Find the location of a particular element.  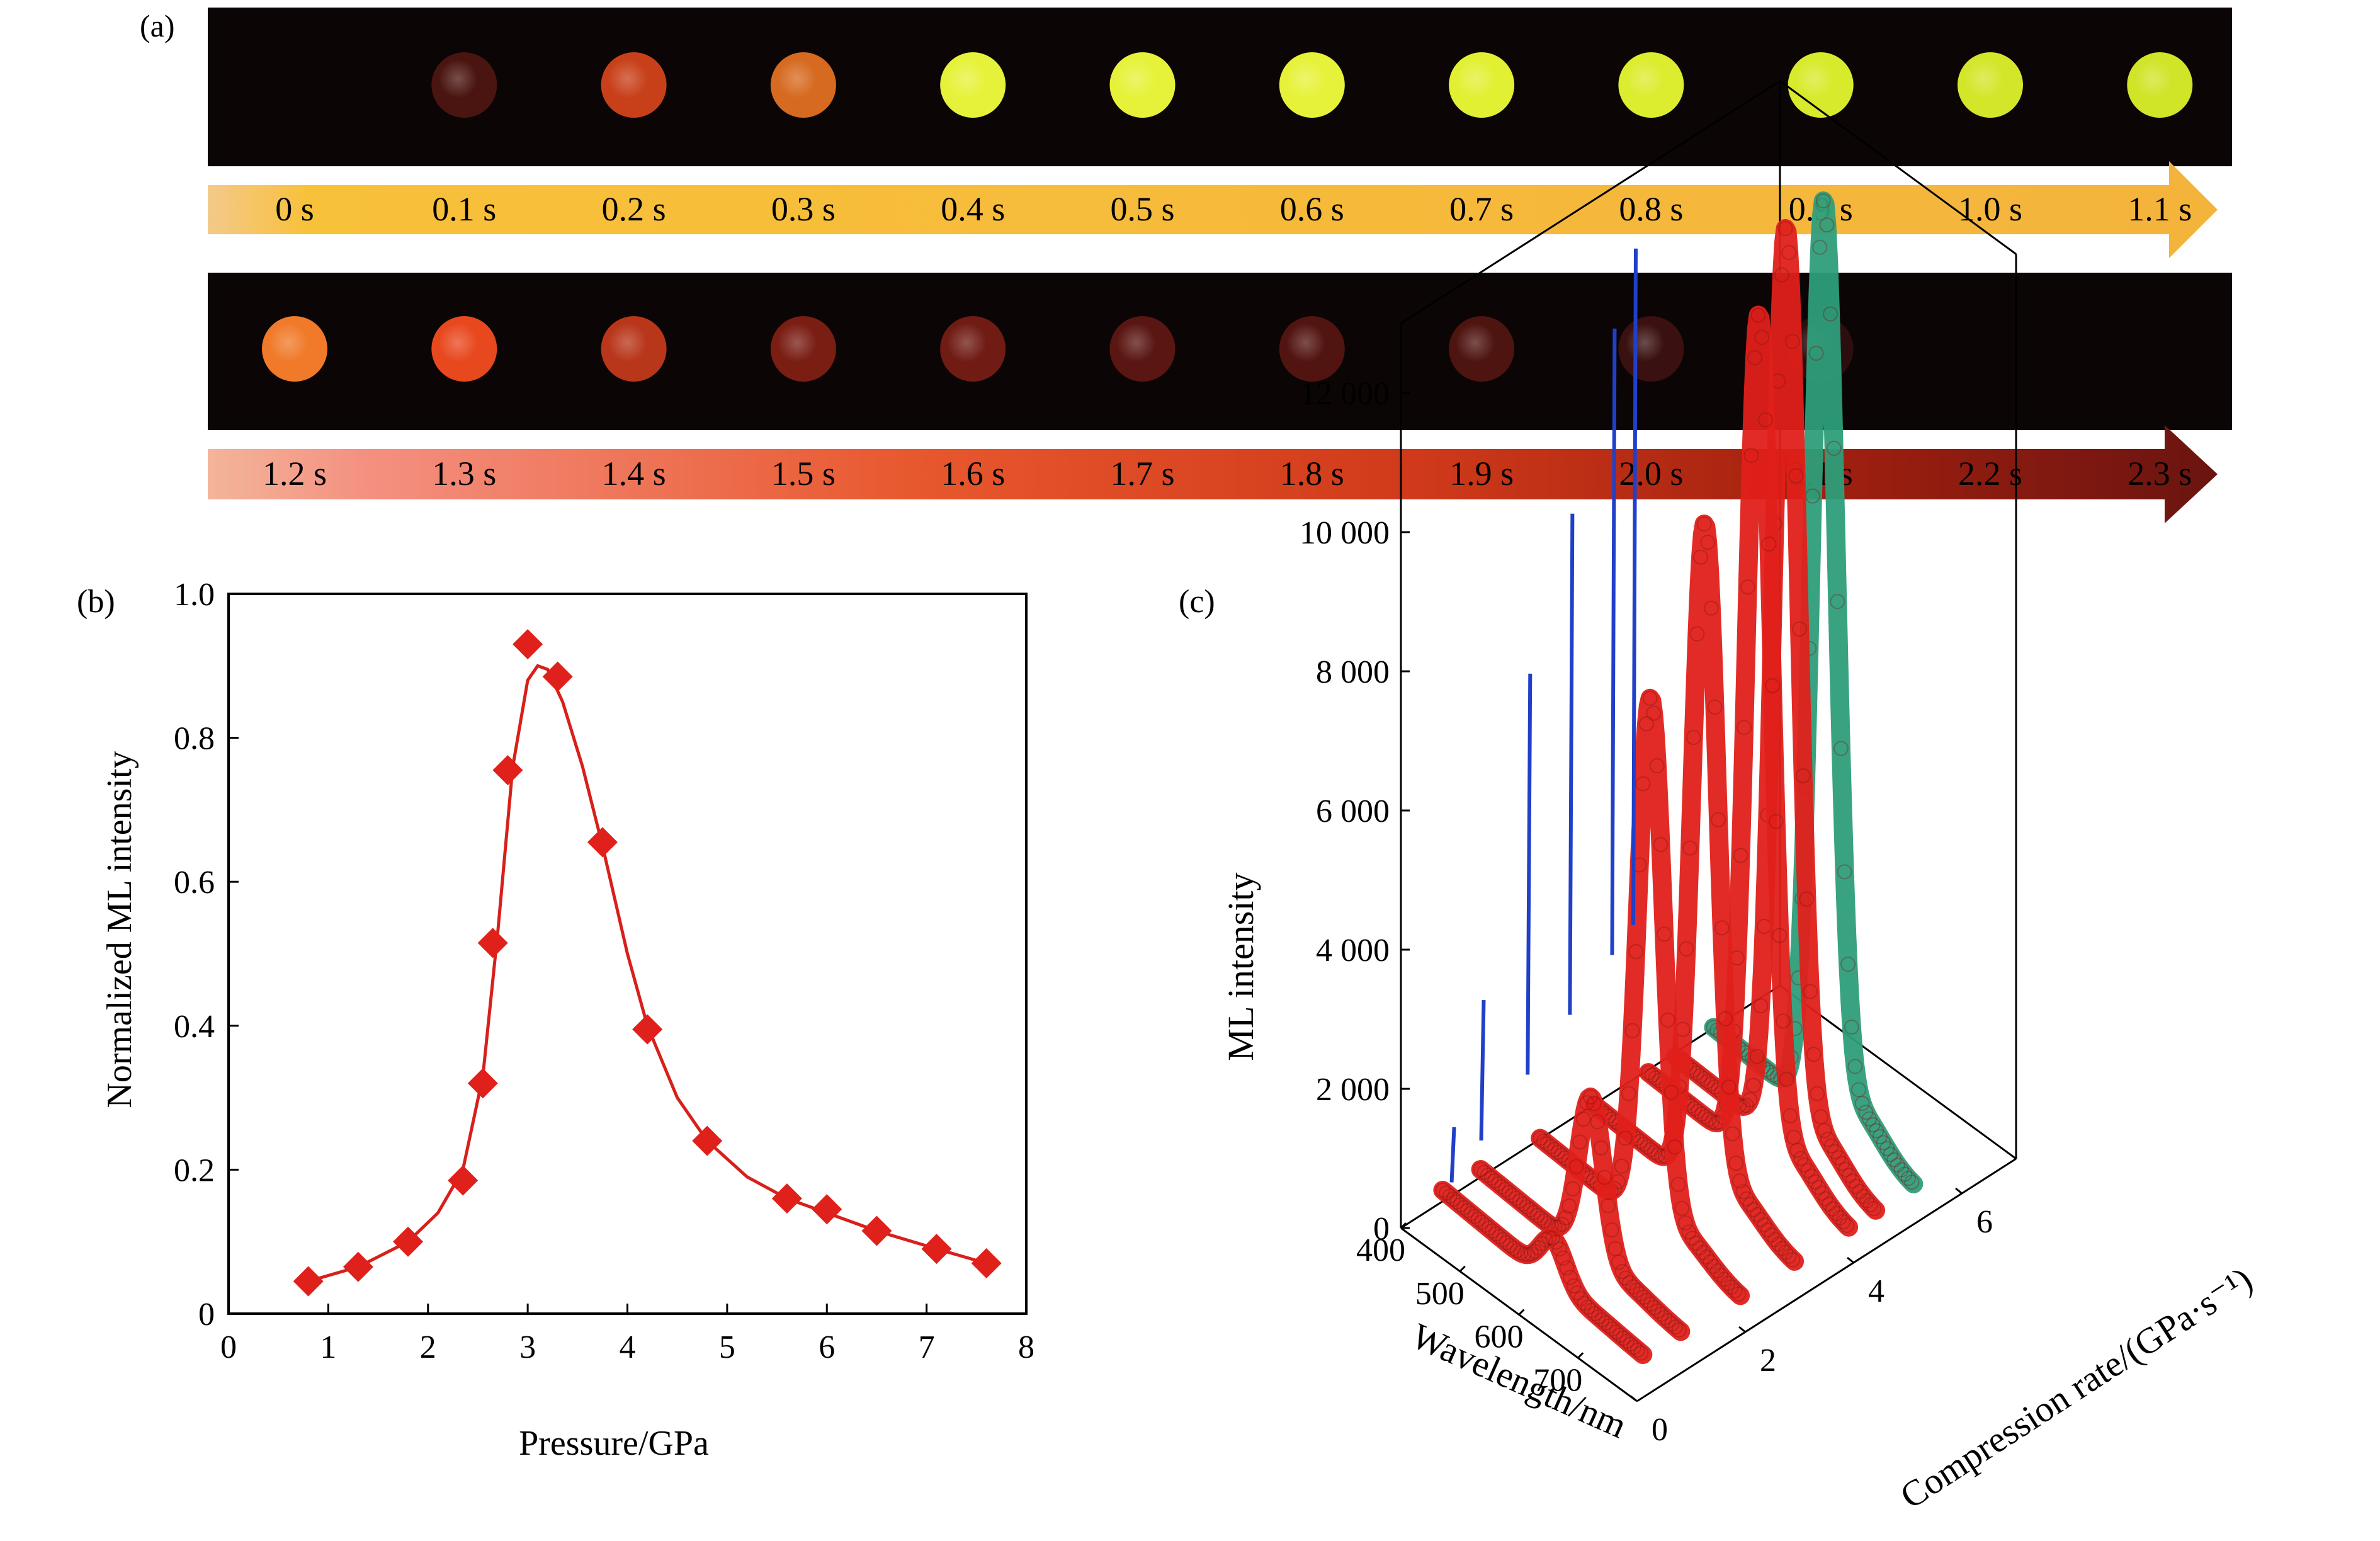

time-label: 1.1 s is located at coordinates (2160, 209).